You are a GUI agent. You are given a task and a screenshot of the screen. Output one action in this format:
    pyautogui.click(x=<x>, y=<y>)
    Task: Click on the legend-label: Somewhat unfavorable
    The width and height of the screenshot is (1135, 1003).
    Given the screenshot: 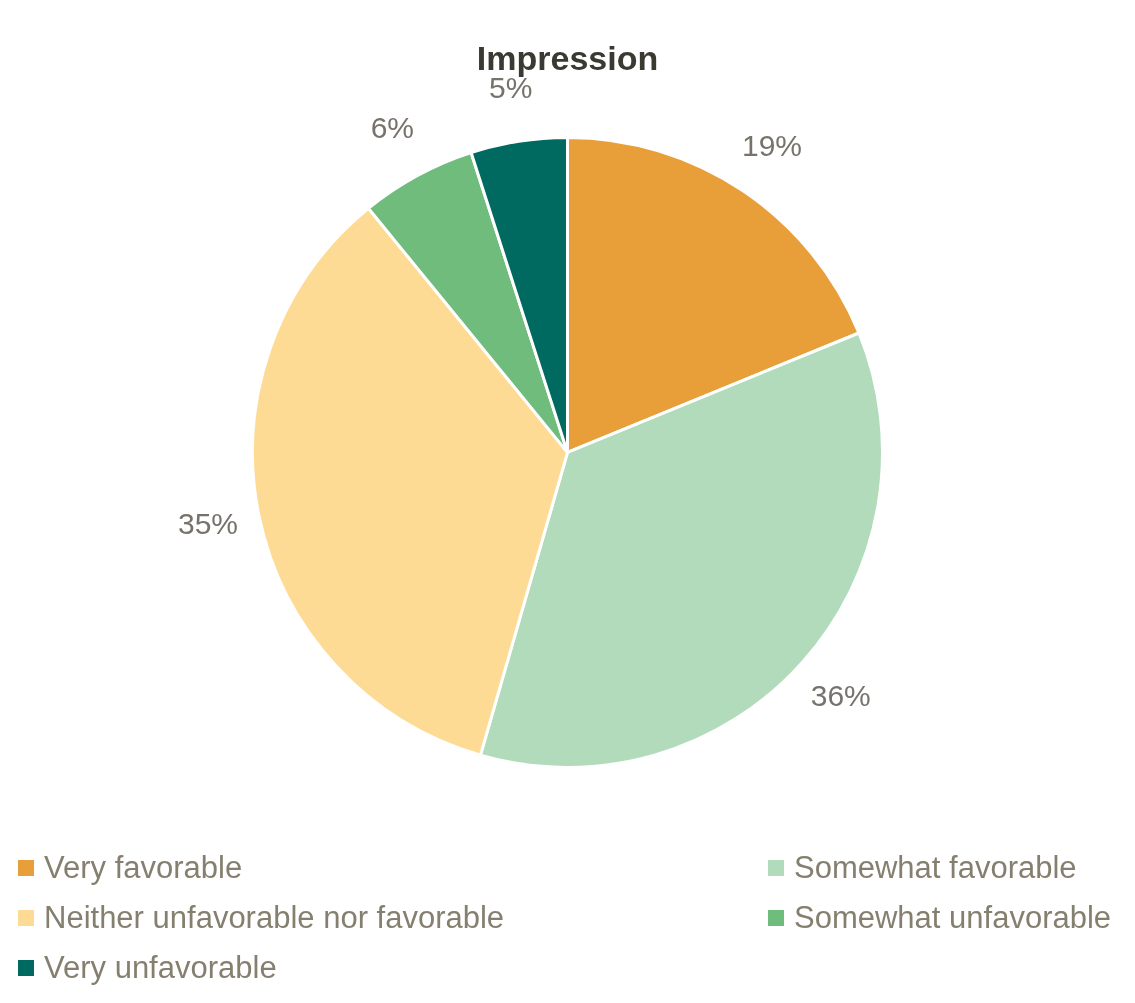 What is the action you would take?
    pyautogui.click(x=953, y=918)
    